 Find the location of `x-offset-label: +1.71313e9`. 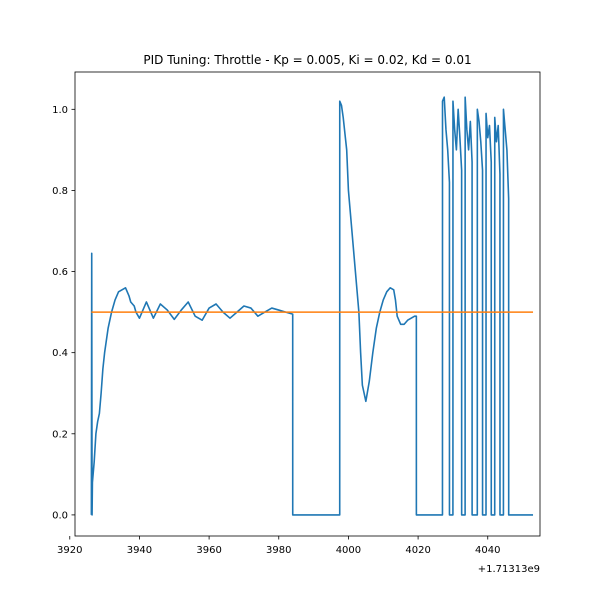

x-offset-label: +1.71313e9 is located at coordinates (509, 569).